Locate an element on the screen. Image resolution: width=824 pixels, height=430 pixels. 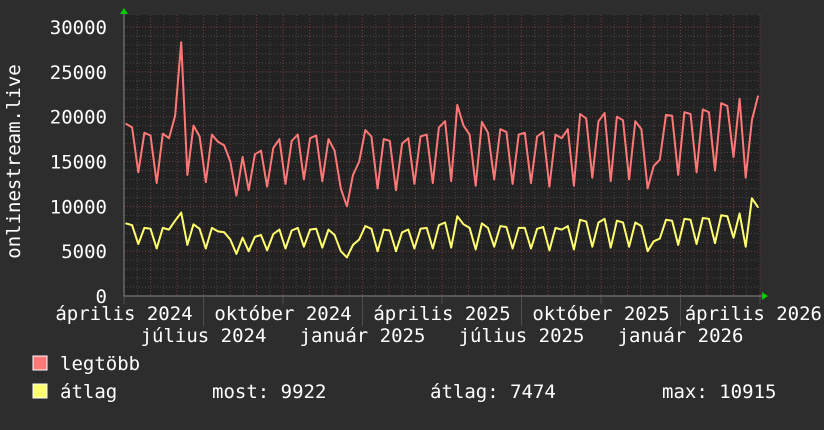
legend-label: átlag is located at coordinates (88, 392).